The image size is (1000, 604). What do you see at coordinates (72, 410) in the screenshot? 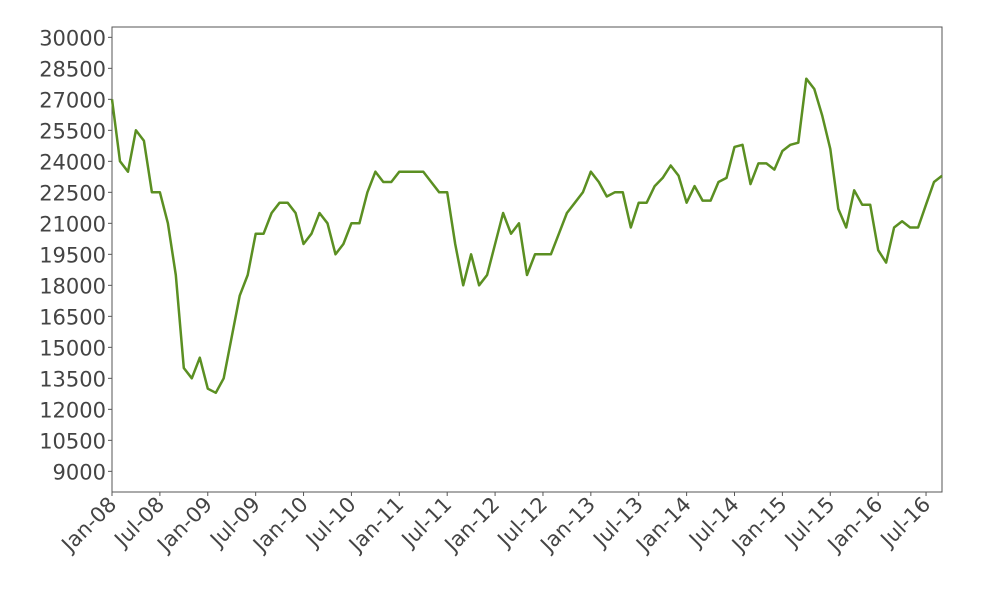
I see `y-tick-label: 12000` at bounding box center [72, 410].